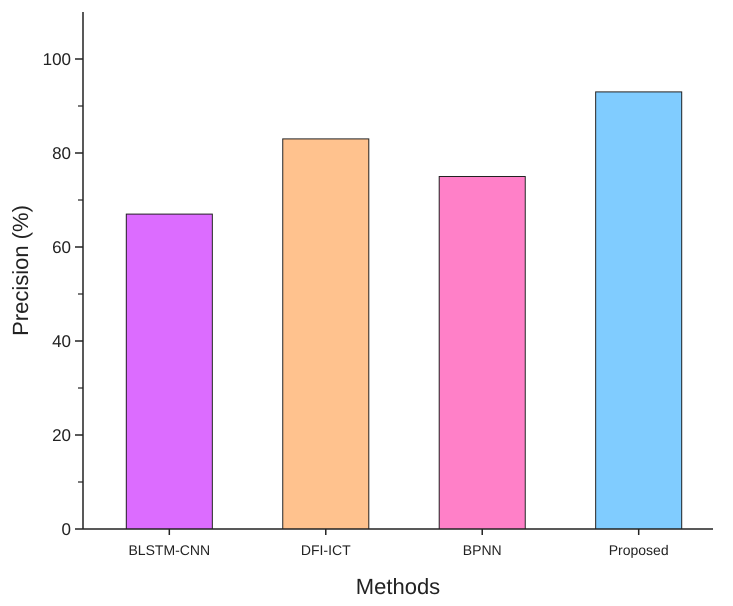 The image size is (733, 606). I want to click on x-tick-label: Proposed, so click(638, 550).